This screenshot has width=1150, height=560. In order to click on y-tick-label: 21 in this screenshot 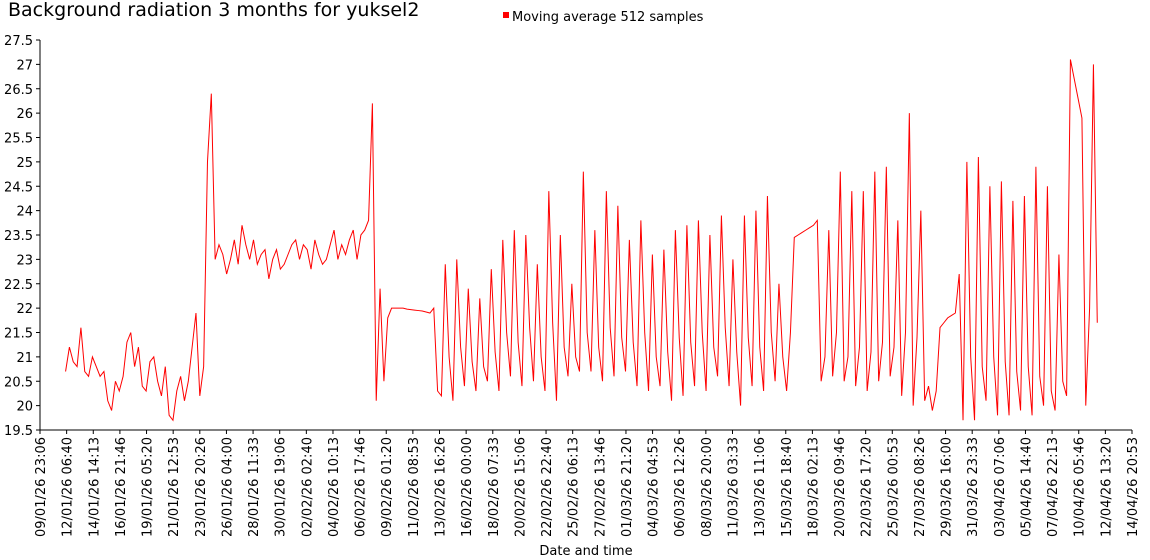, I will do `click(24, 358)`.